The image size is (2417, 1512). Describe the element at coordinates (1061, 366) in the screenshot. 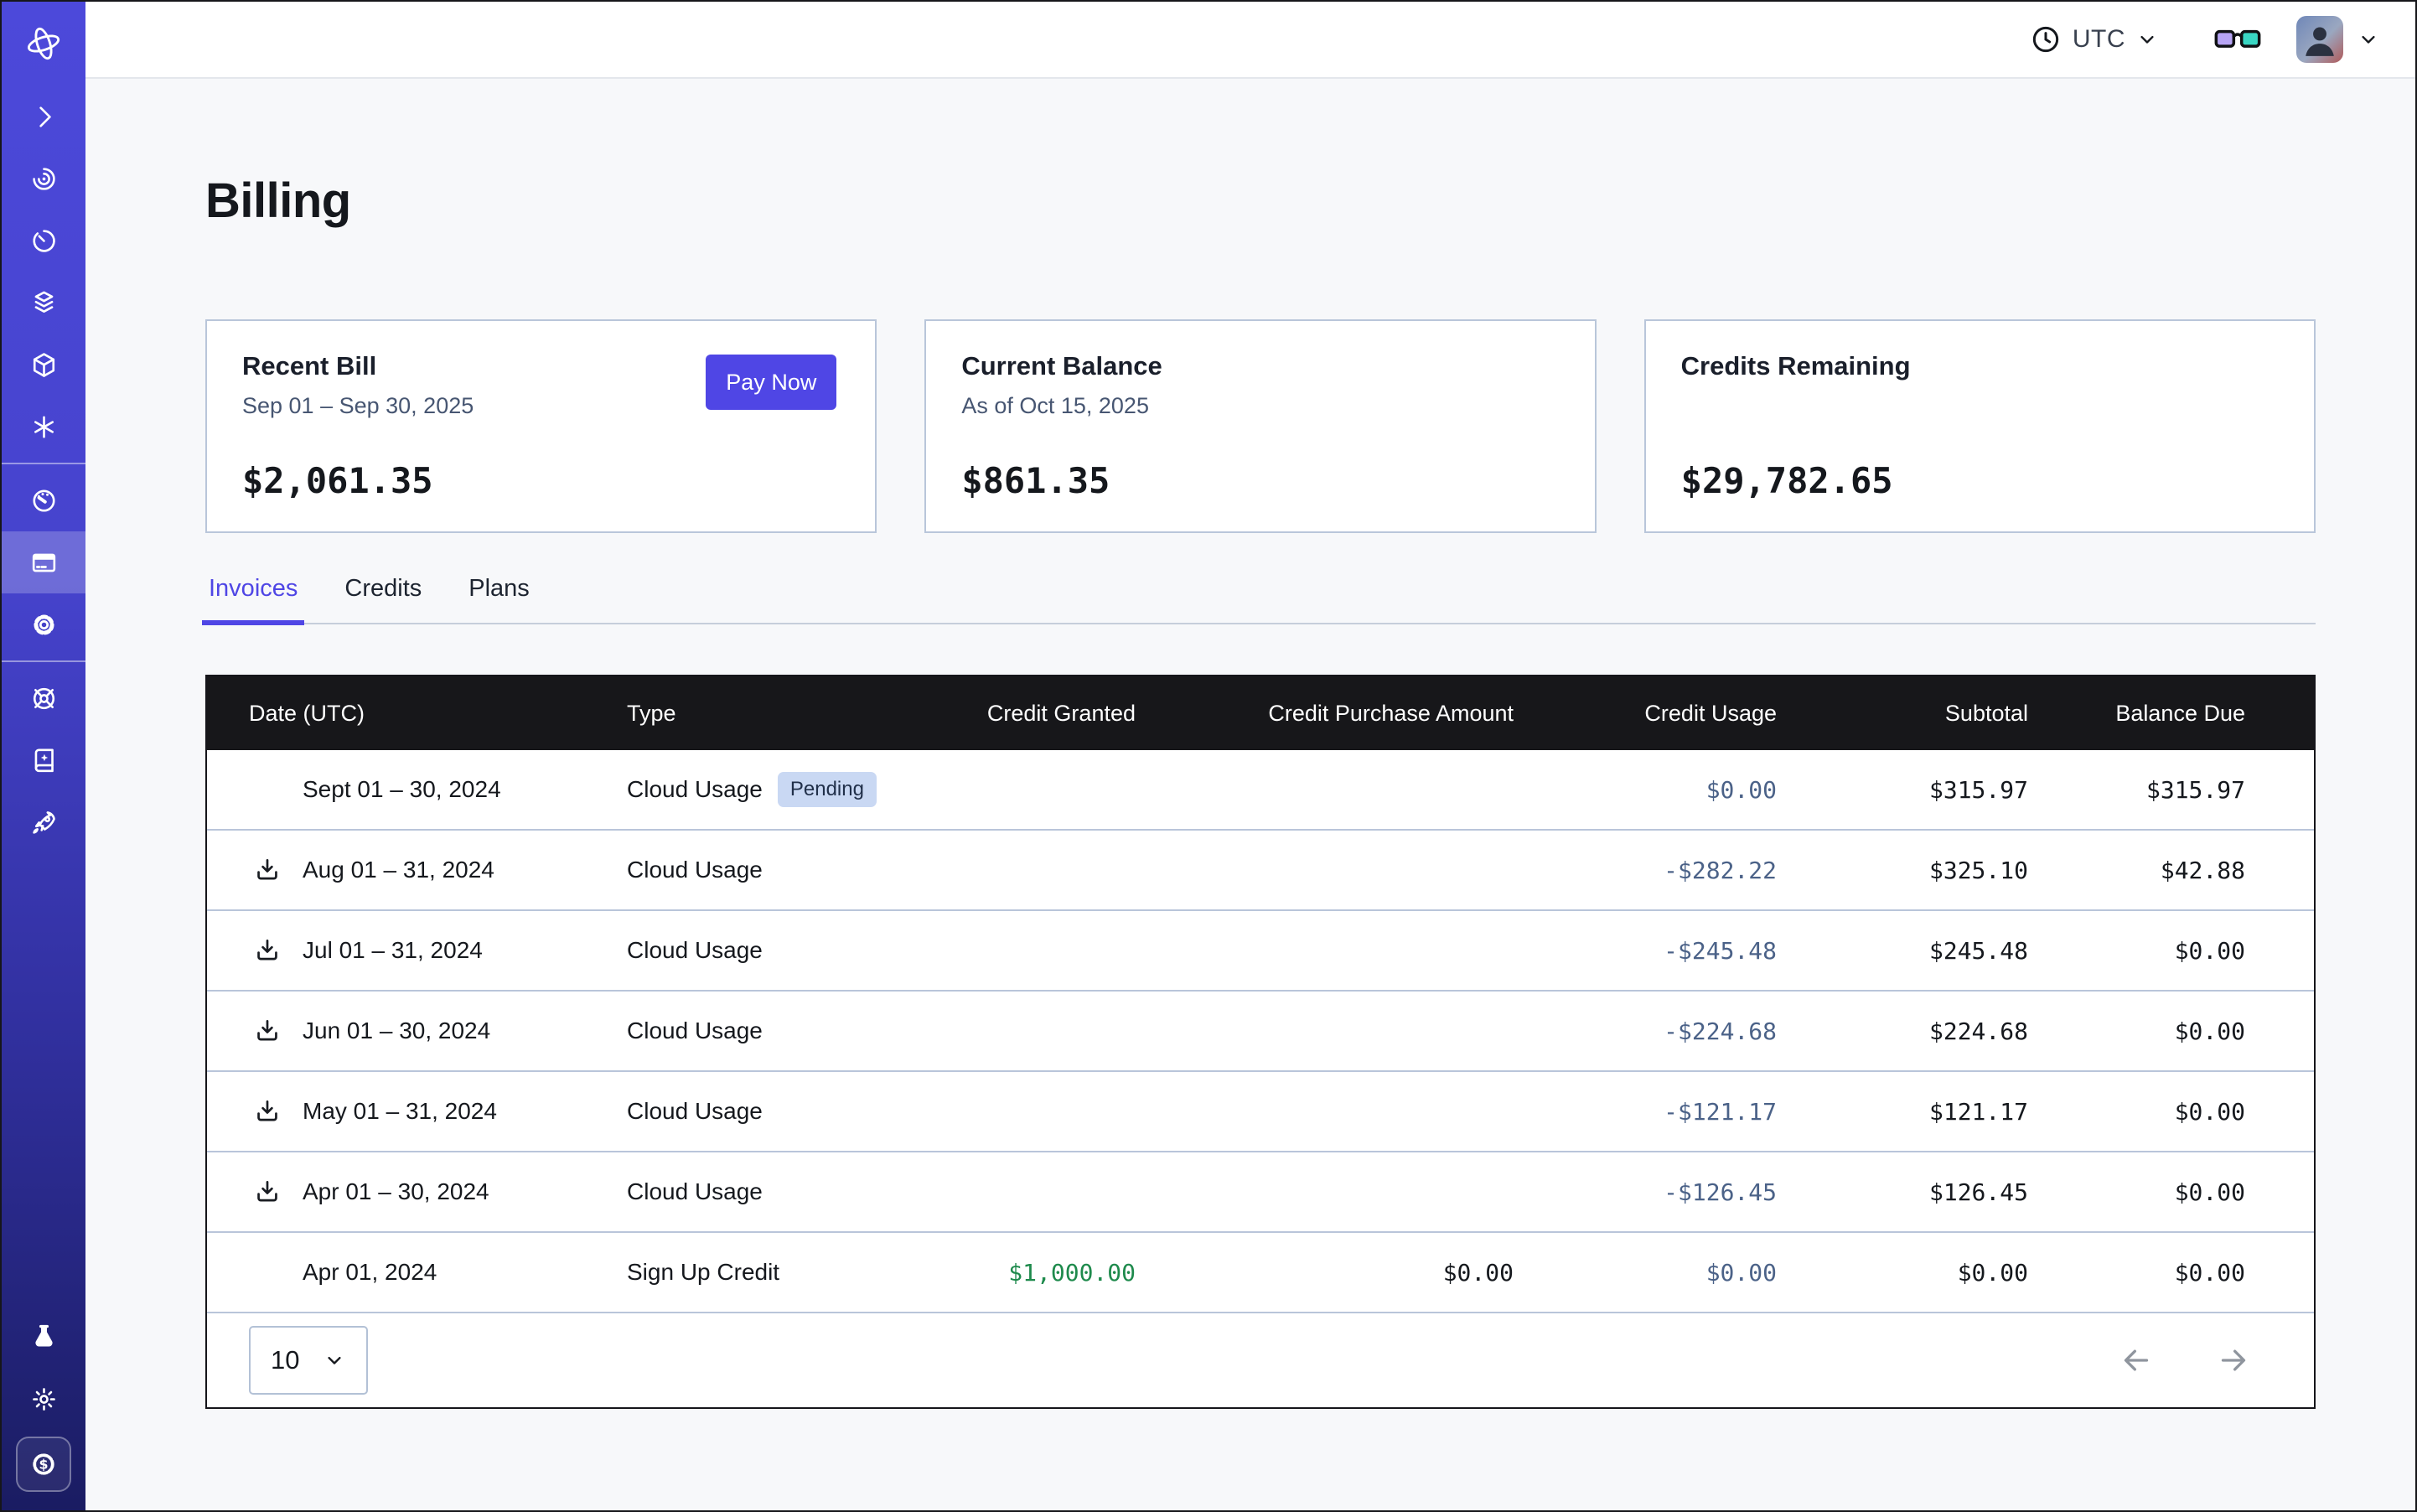

I see `card-title: Current Balance` at that location.